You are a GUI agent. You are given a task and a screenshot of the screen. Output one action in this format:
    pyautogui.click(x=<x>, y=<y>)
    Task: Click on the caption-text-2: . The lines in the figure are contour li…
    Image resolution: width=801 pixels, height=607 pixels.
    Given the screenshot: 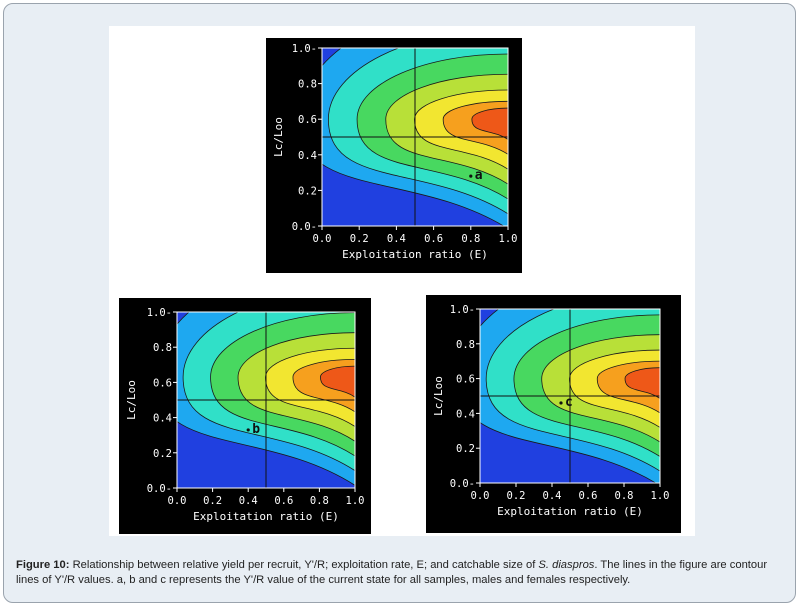 What is the action you would take?
    pyautogui.click(x=392, y=572)
    